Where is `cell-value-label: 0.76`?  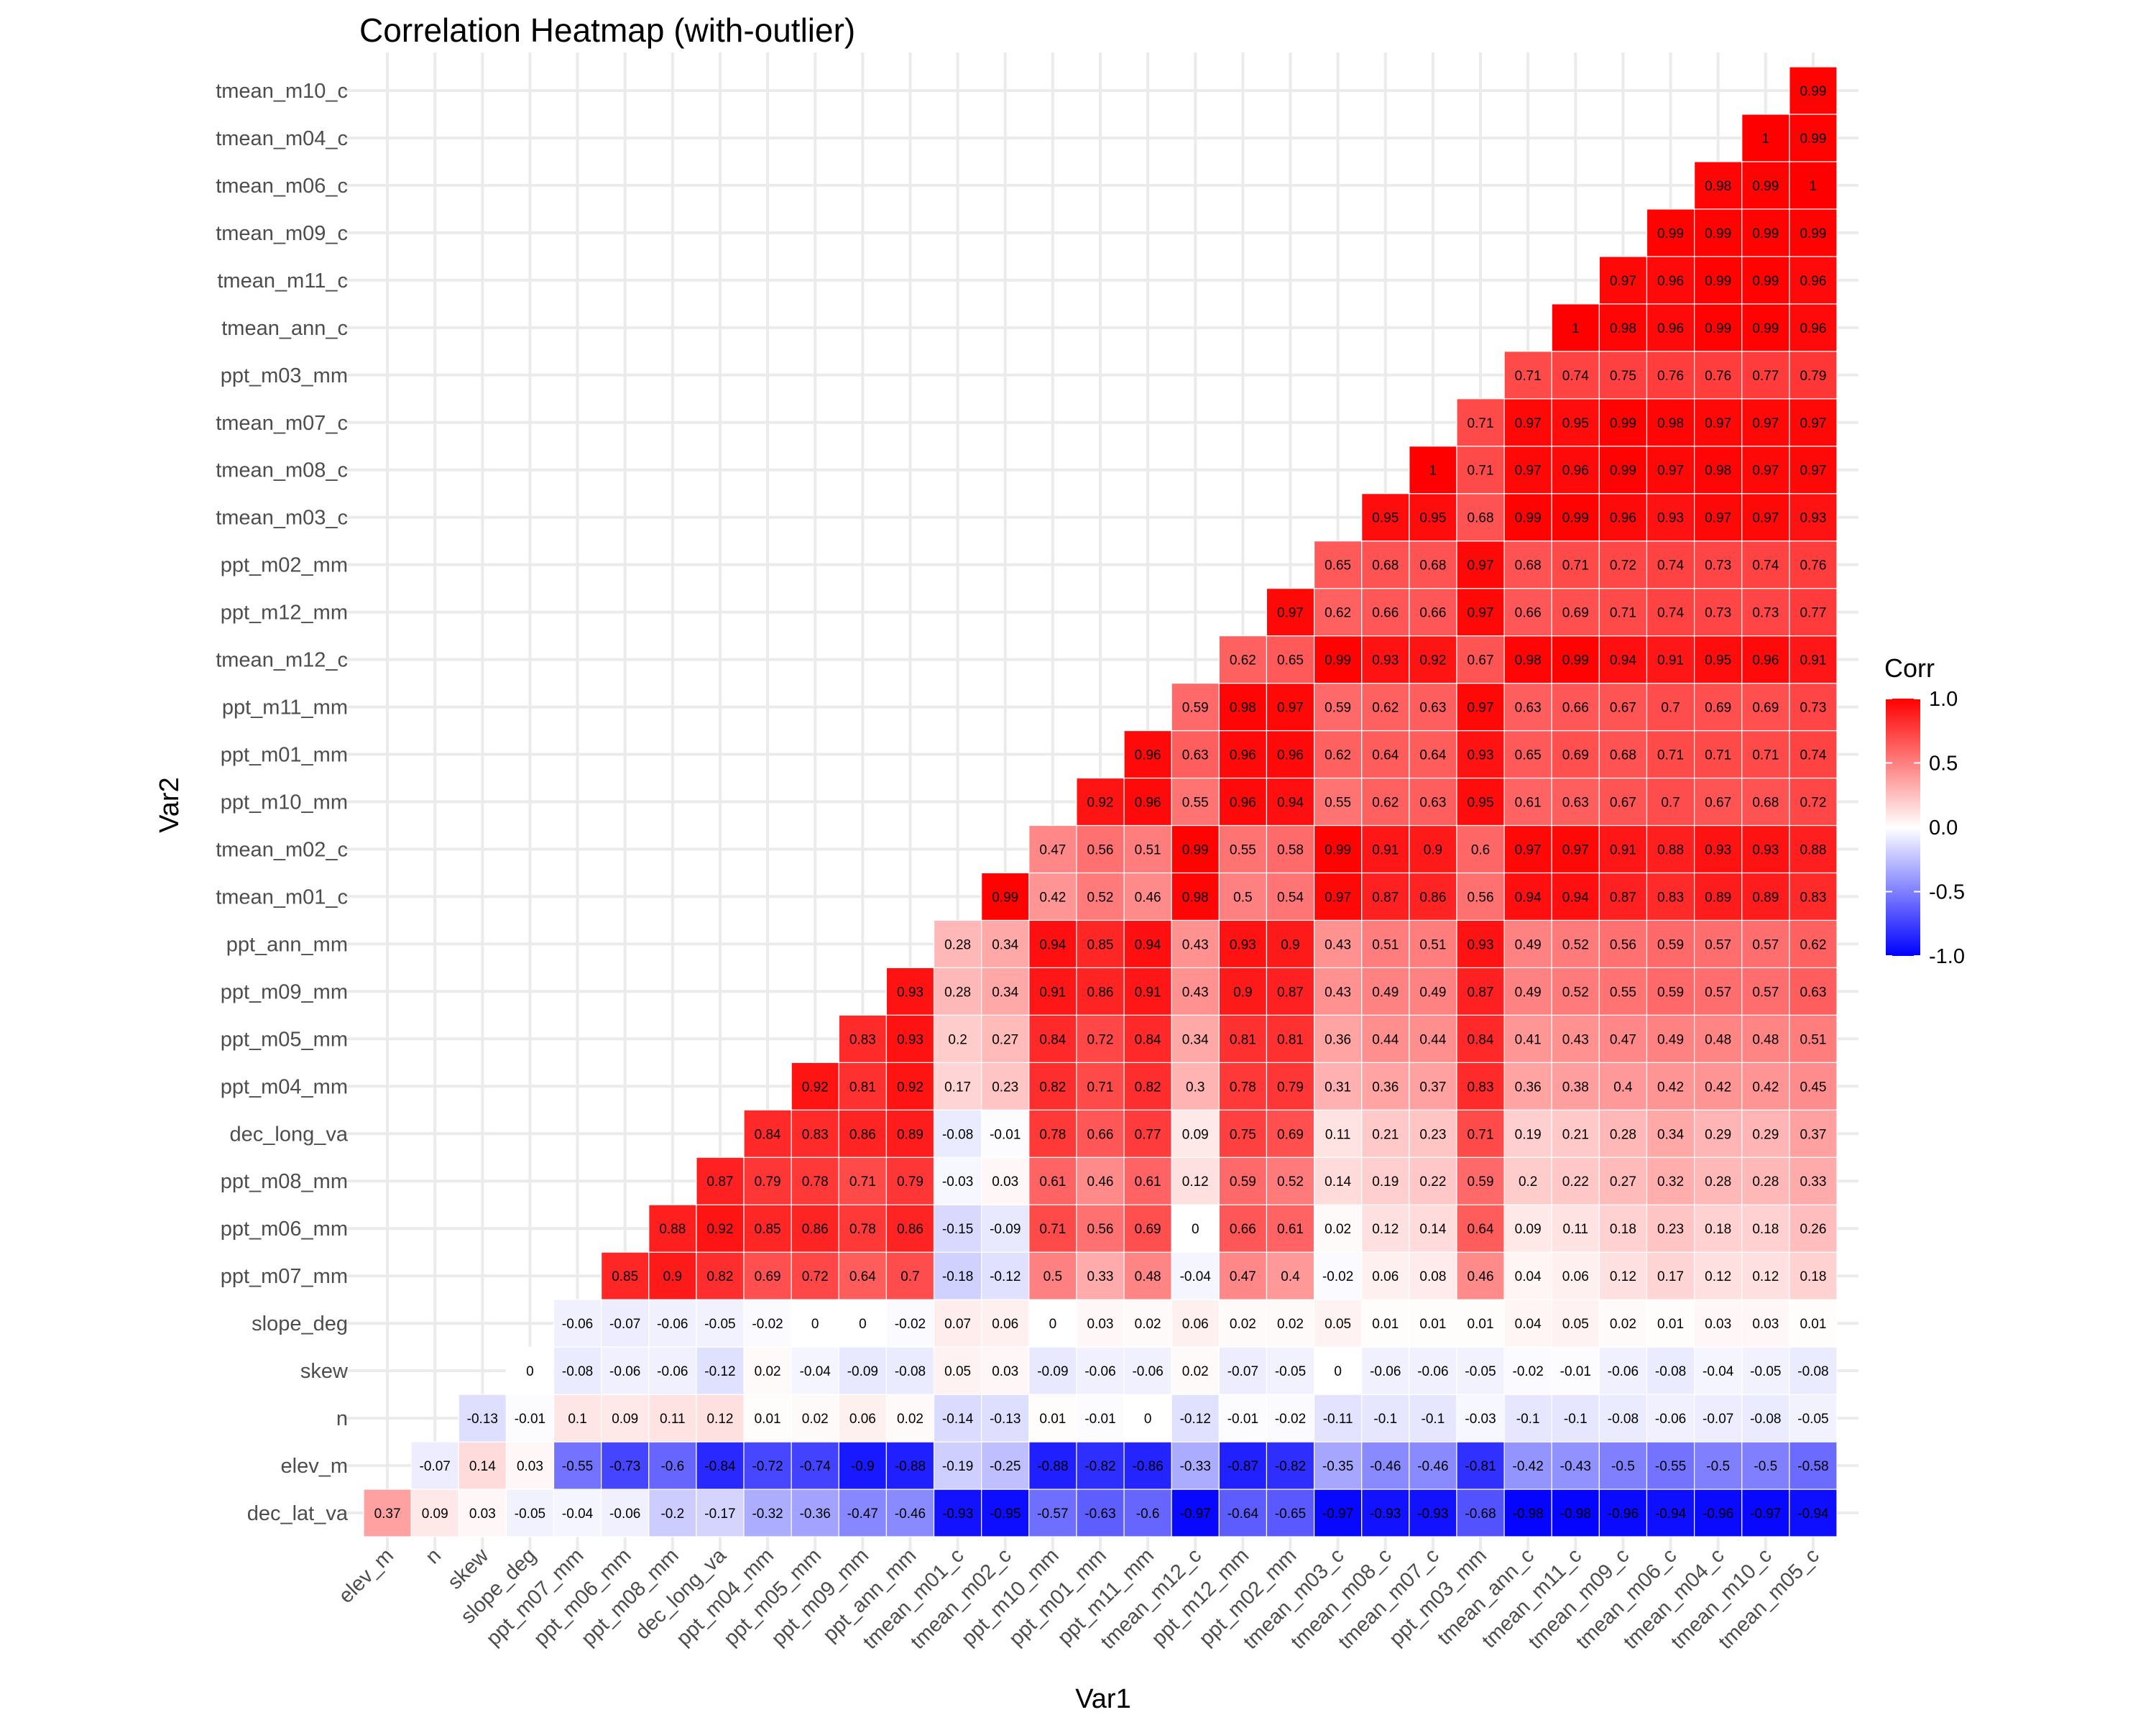 cell-value-label: 0.76 is located at coordinates (1671, 376).